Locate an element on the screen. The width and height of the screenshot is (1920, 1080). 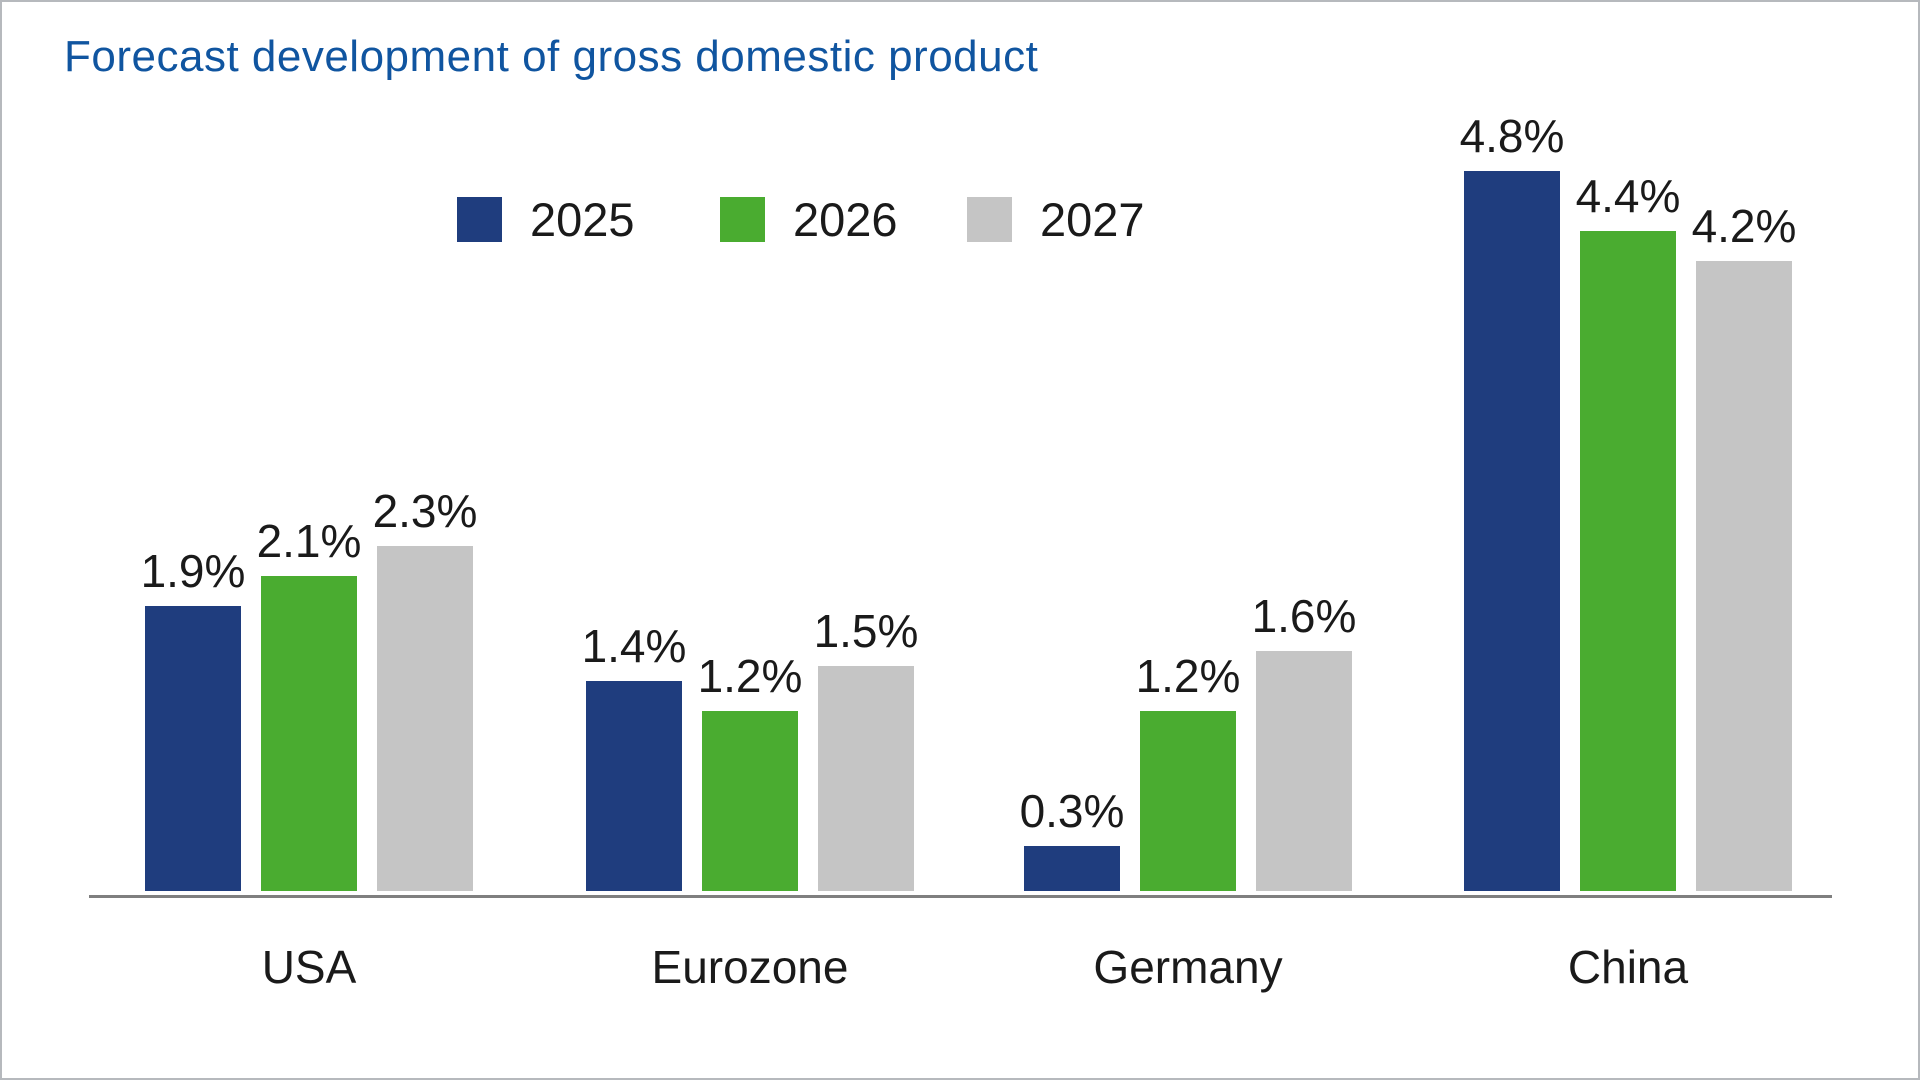
legend-item-2025: 2025 is located at coordinates (546, 219).